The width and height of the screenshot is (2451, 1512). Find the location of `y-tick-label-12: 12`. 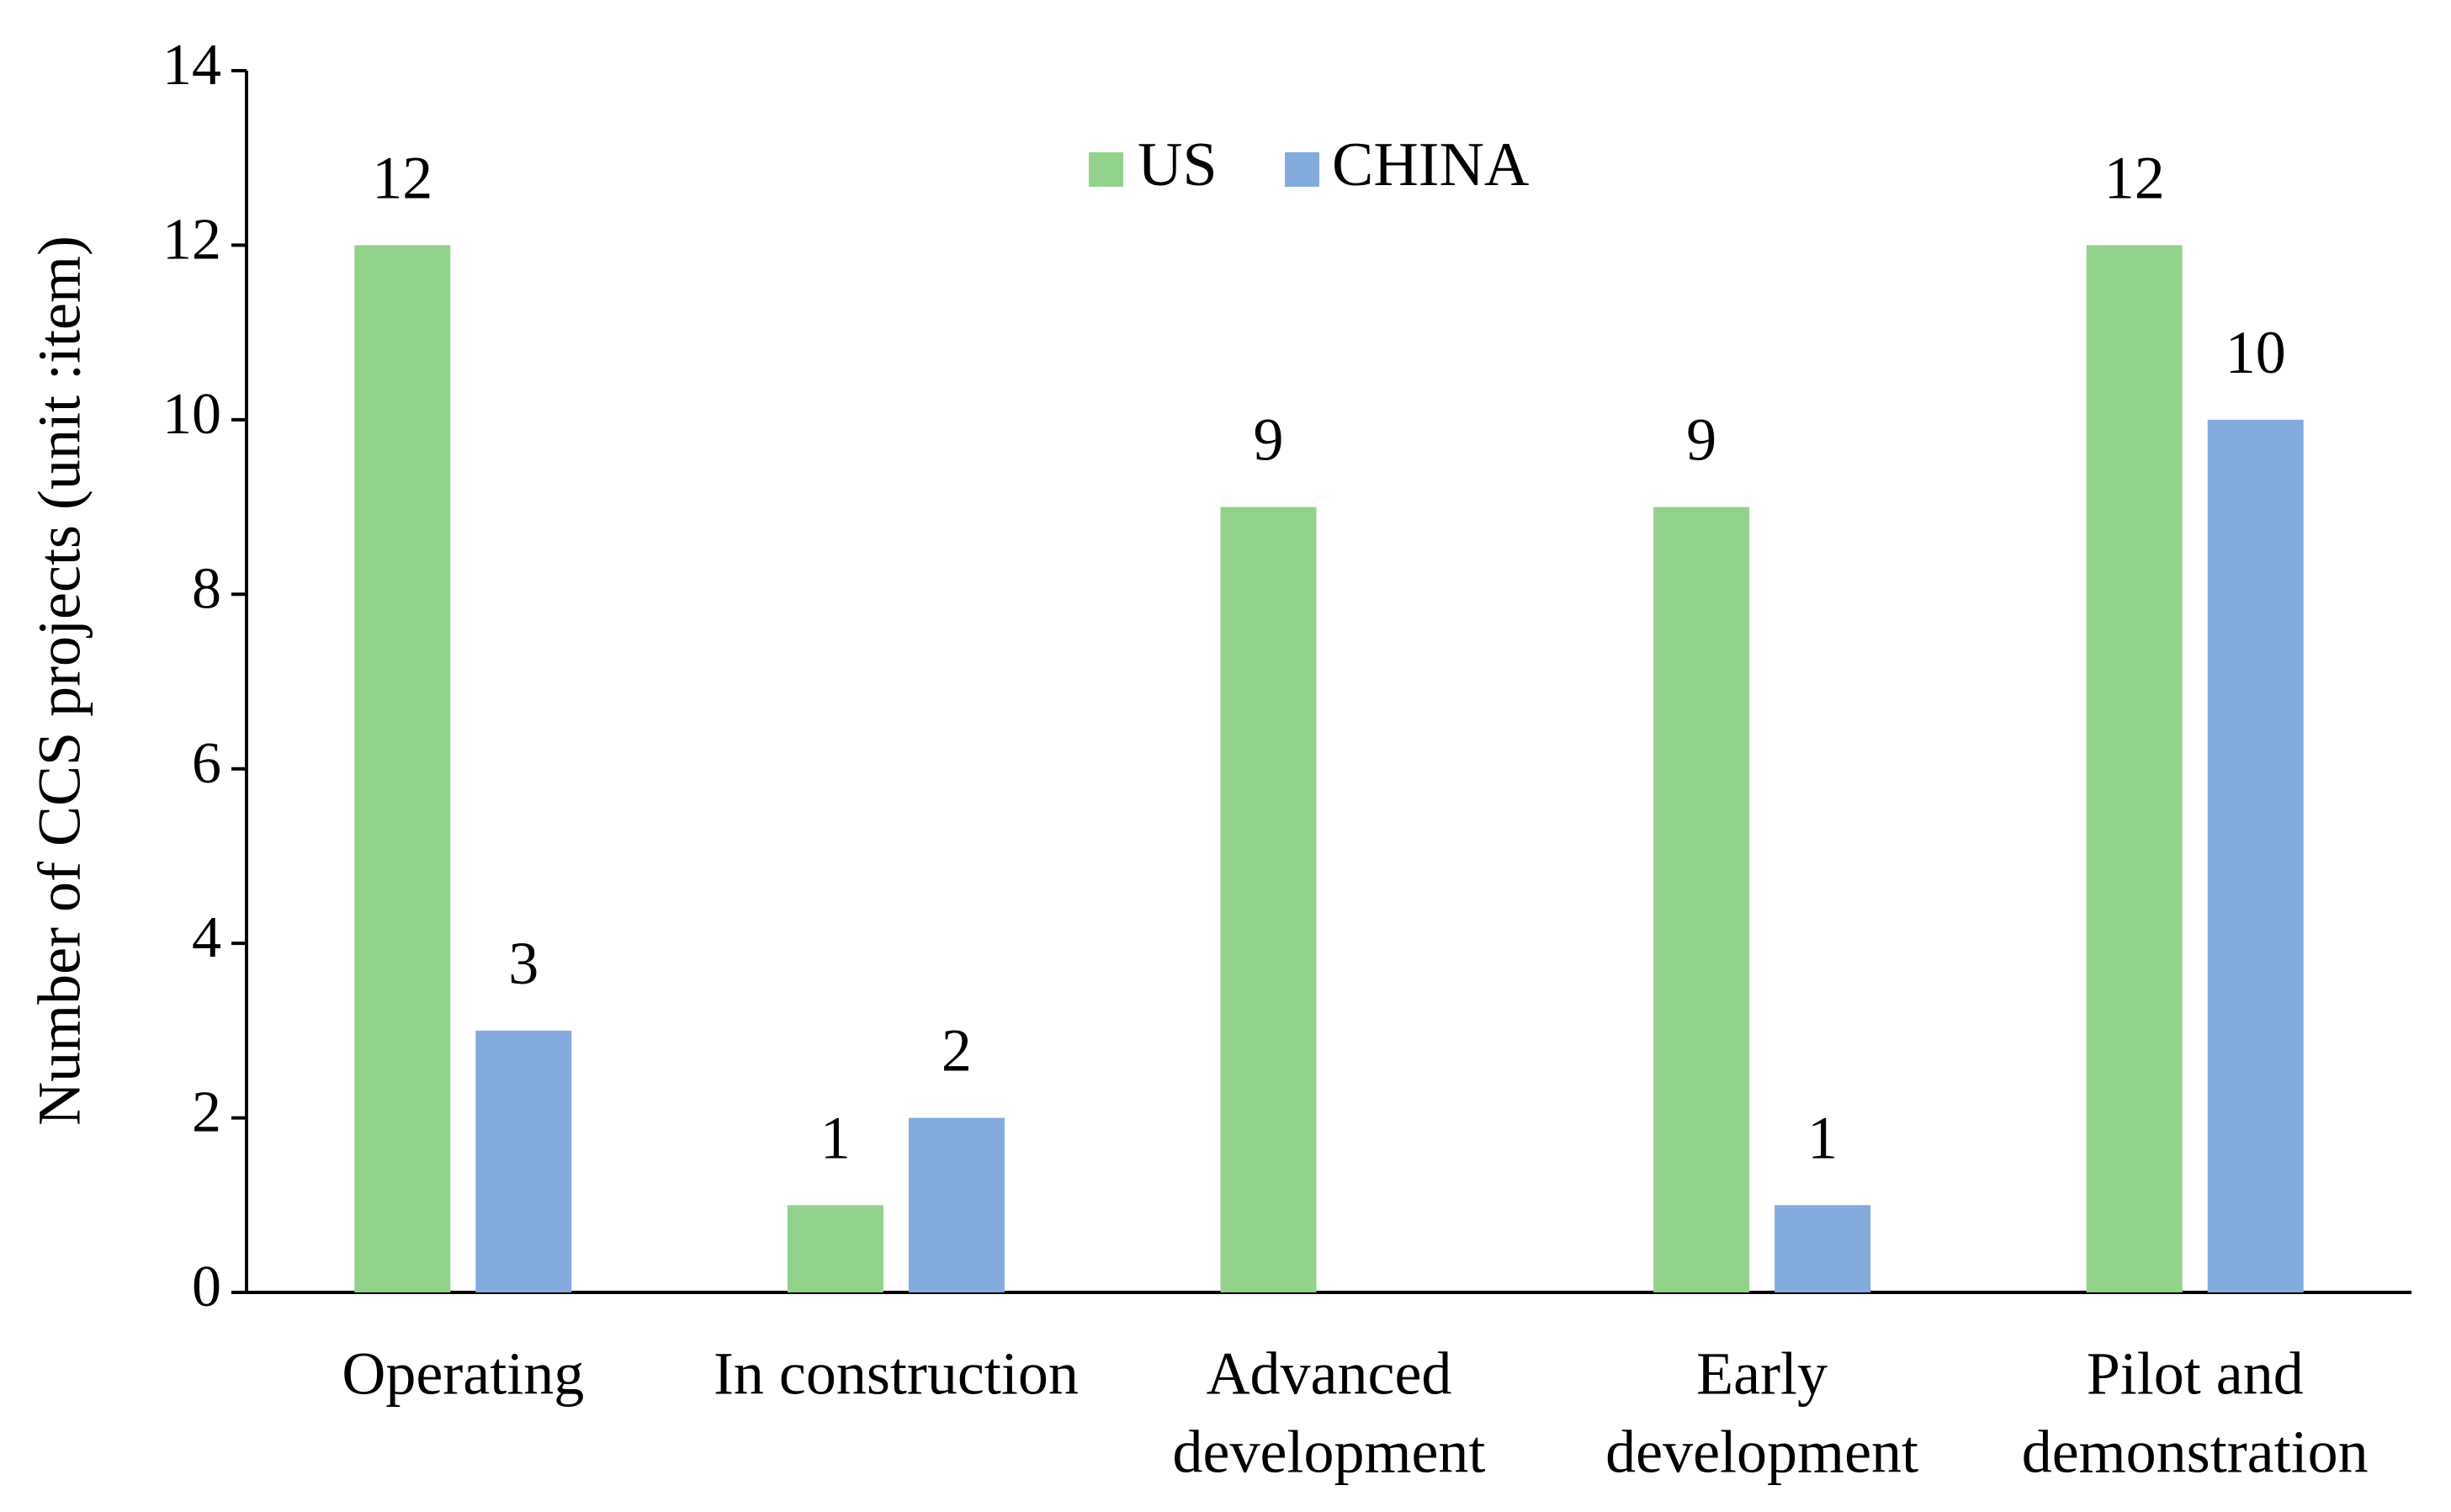

y-tick-label-12: 12 is located at coordinates (191, 239).